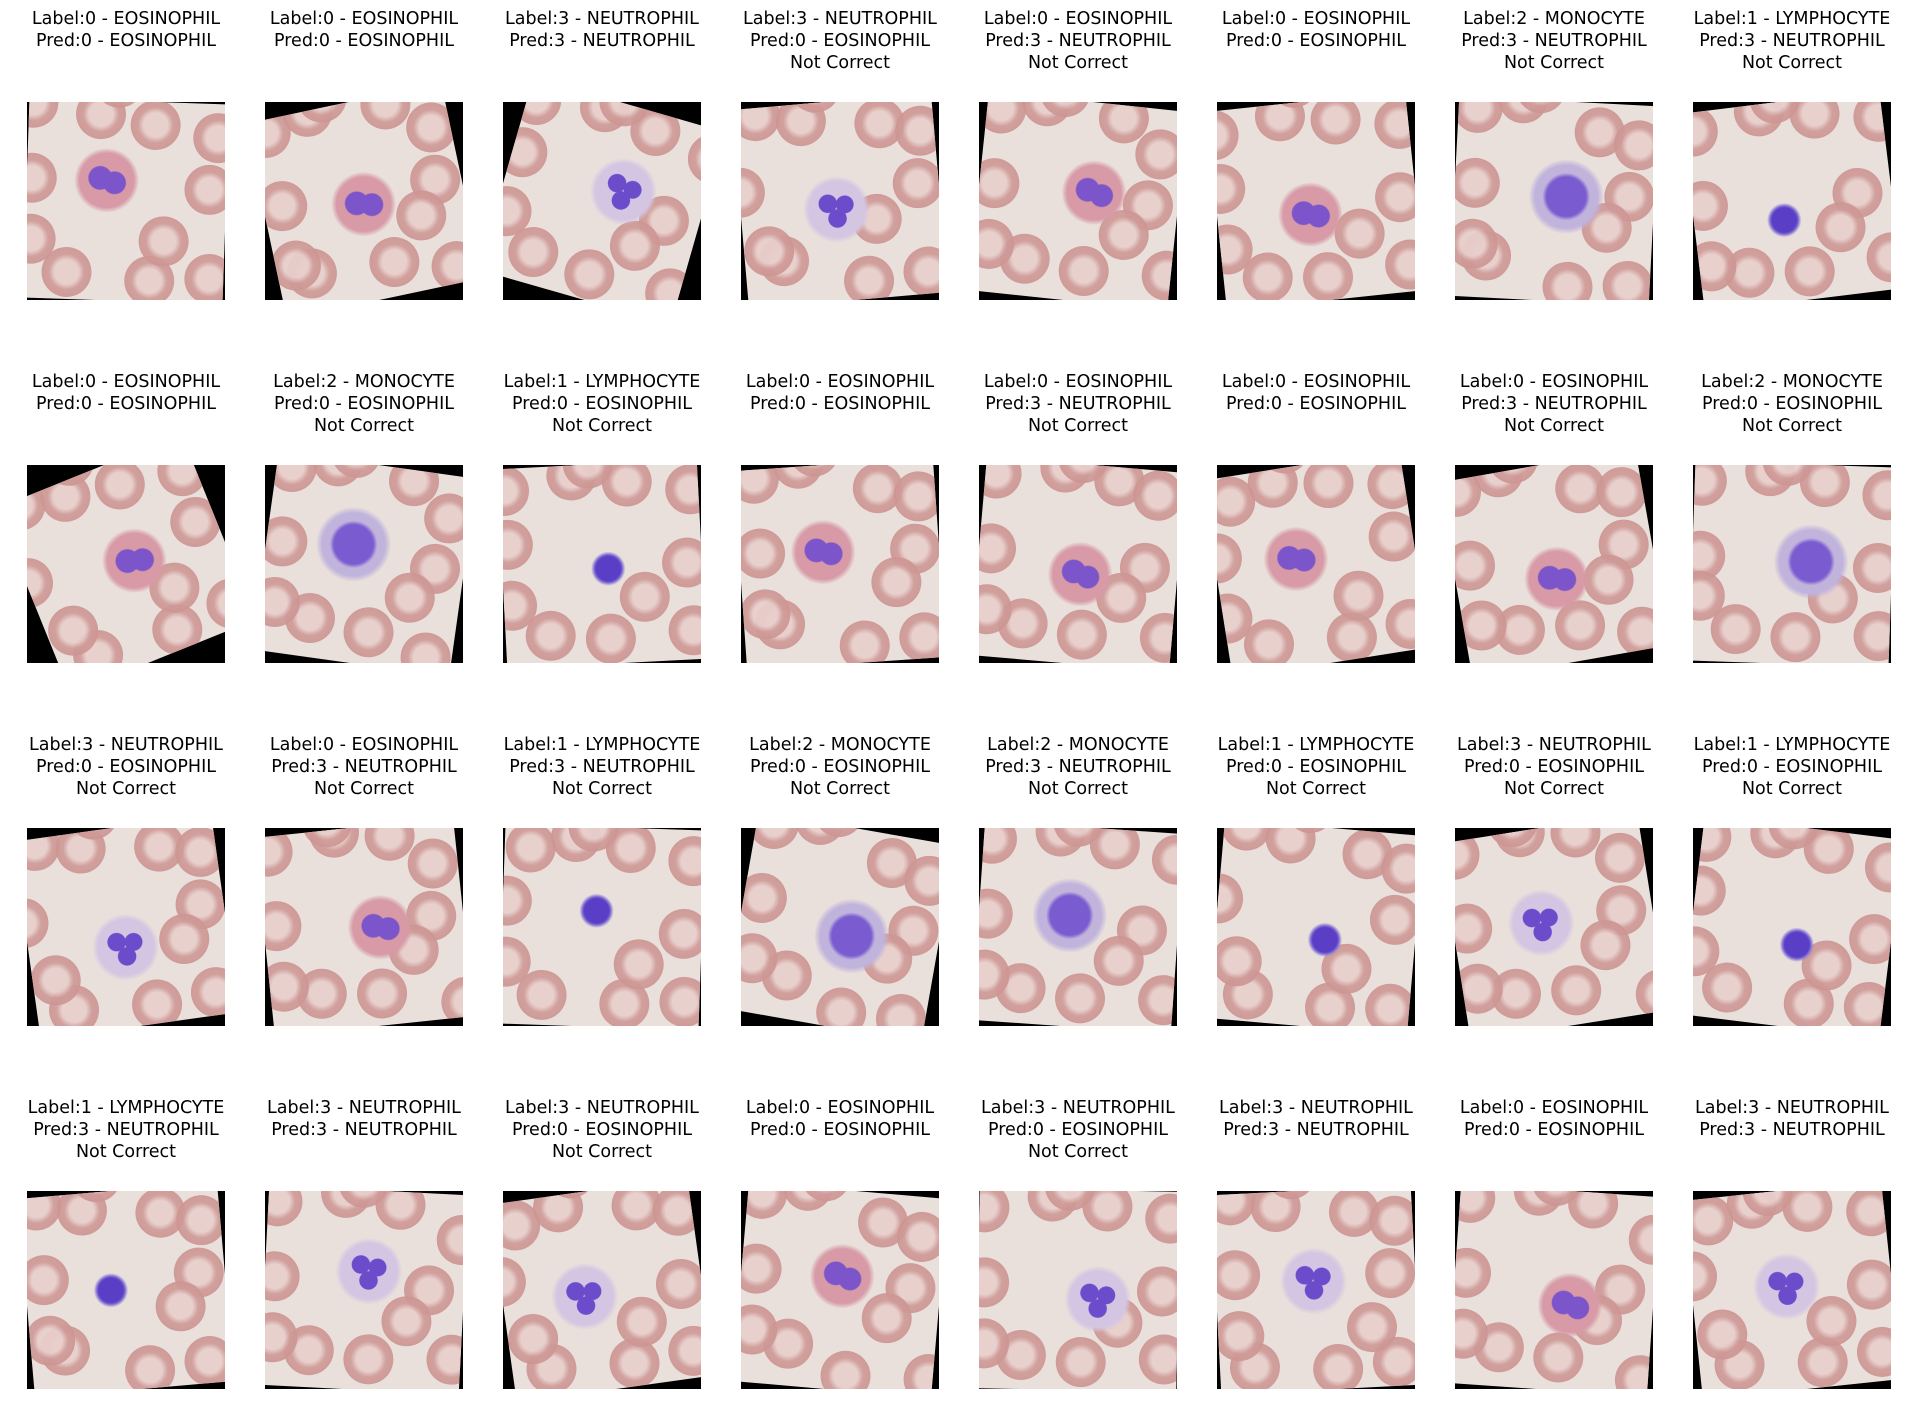  What do you see at coordinates (840, 1130) in the screenshot?
I see `panel-caption: Label:0 - EOSINOPHIL Pred:0 - EOSINOPHIL` at bounding box center [840, 1130].